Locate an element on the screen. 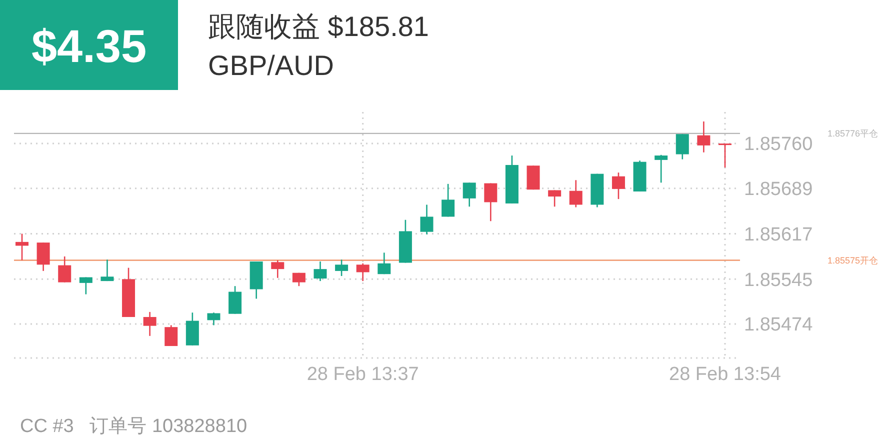 The width and height of the screenshot is (880, 440). text: GBP/AUD is located at coordinates (271, 65).